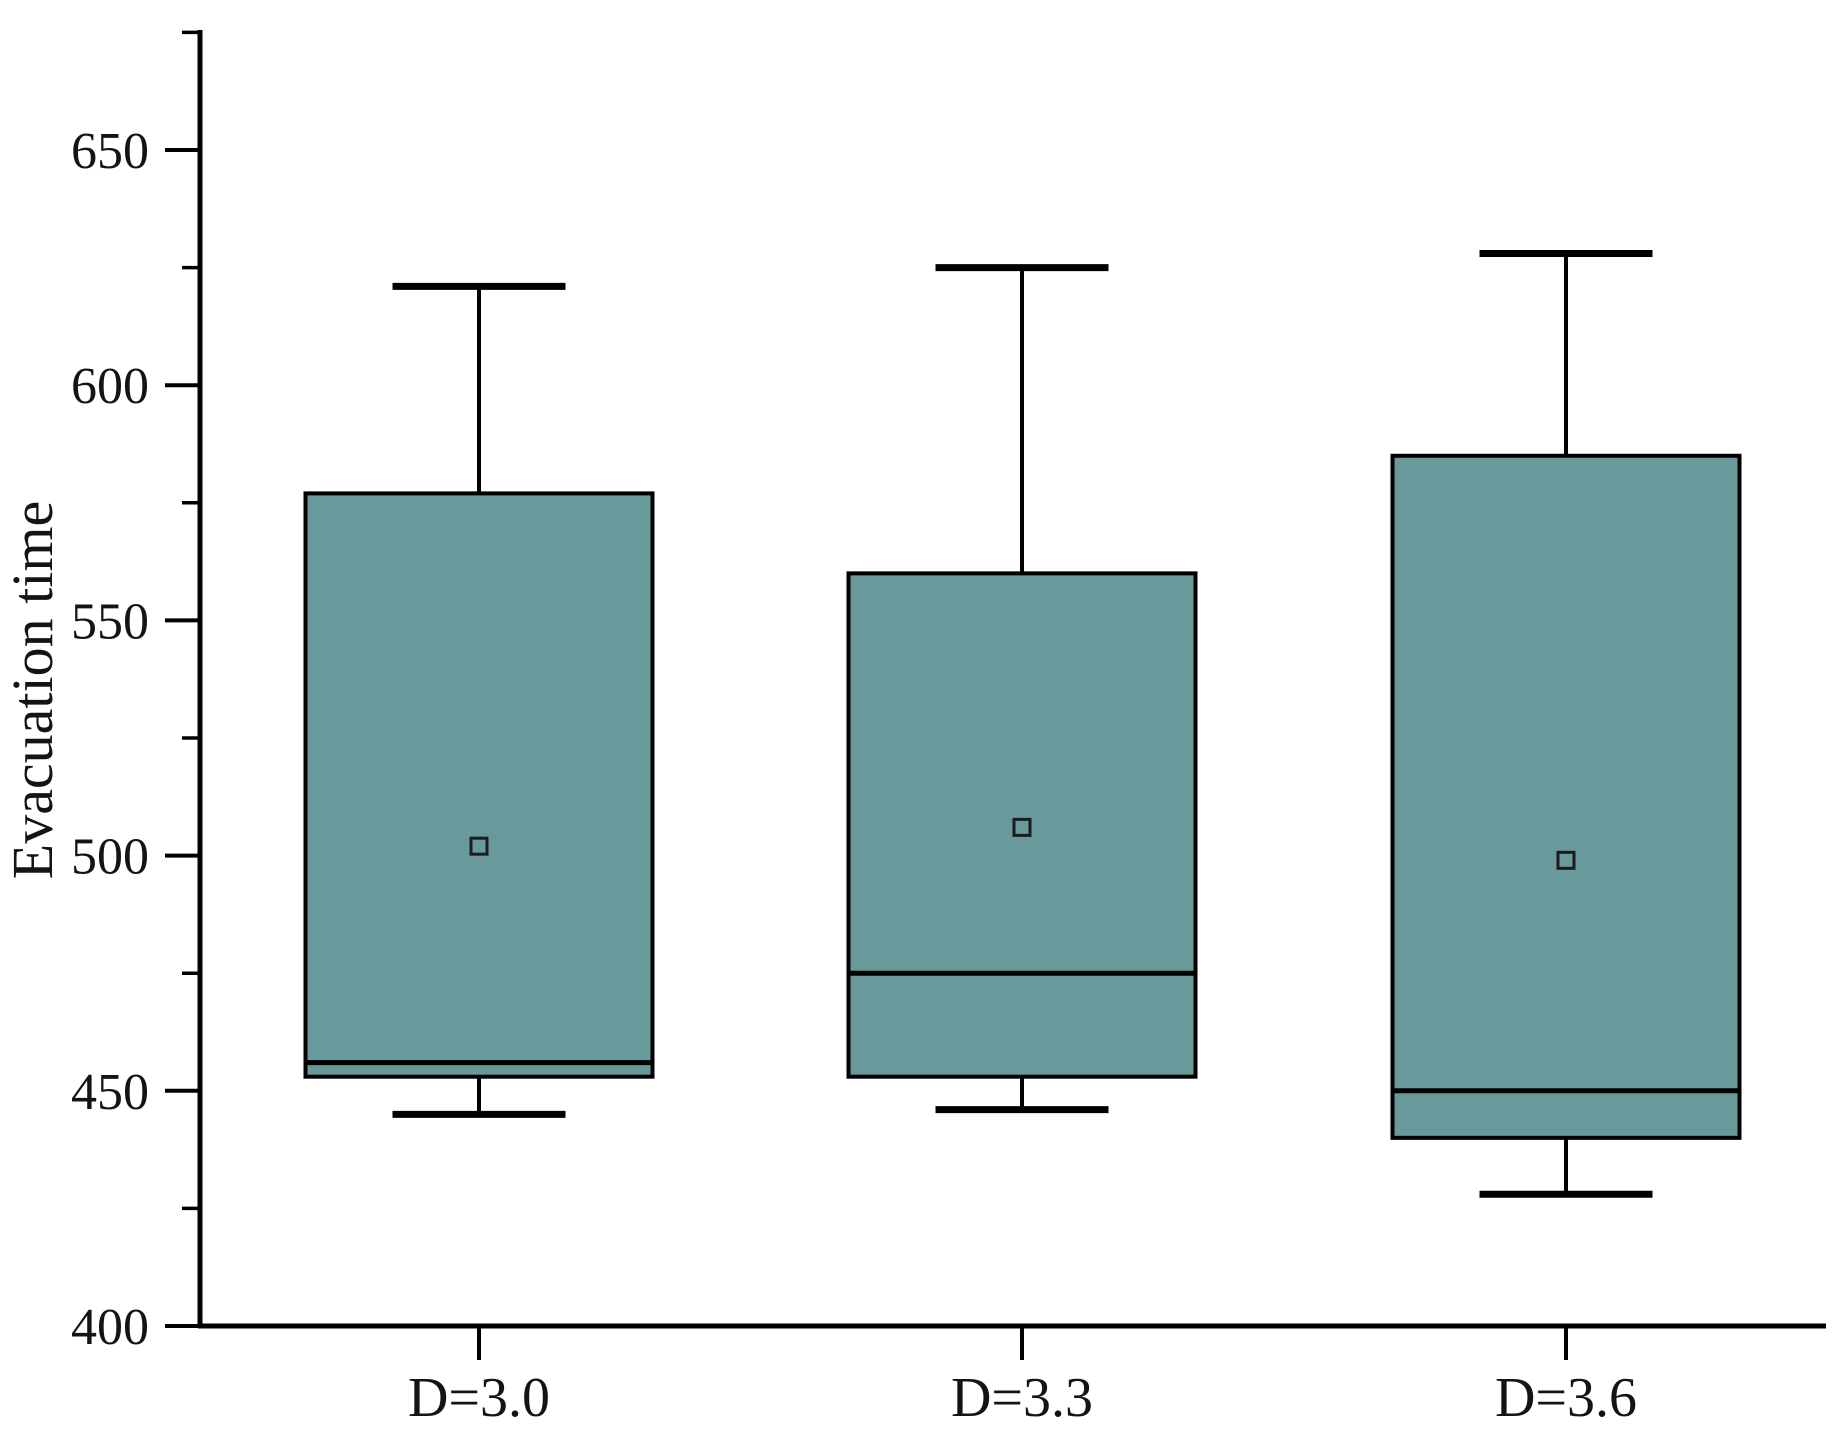 The height and width of the screenshot is (1447, 1834). I want to click on x-tick-label-D-3.0: D=3.0, so click(479, 1398).